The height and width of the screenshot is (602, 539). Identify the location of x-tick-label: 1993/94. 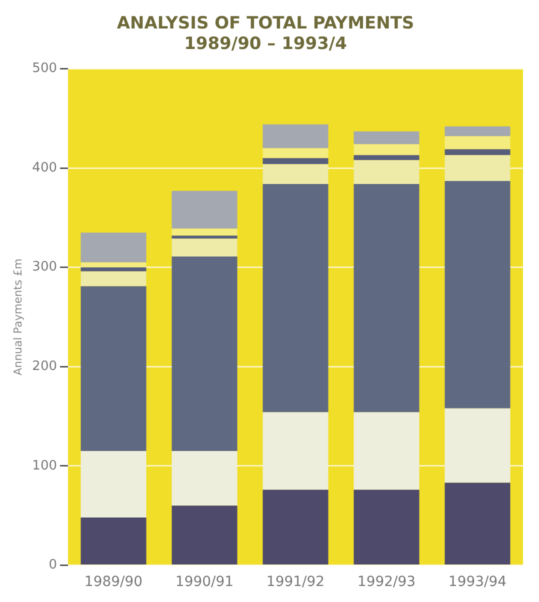
(477, 582).